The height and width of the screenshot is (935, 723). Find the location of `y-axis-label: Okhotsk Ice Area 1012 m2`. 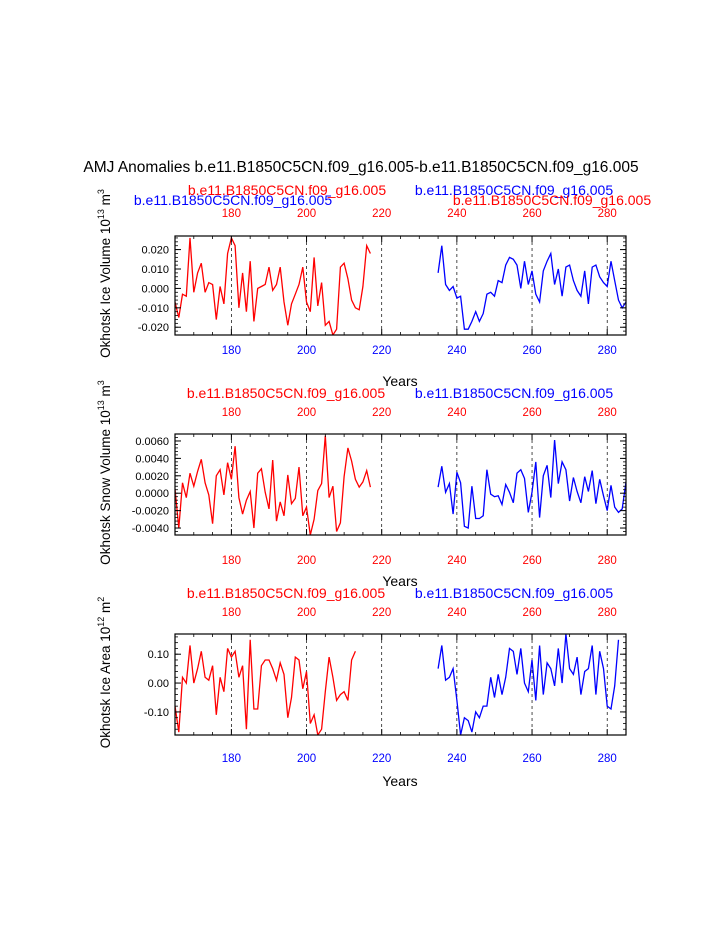

y-axis-label: Okhotsk Ice Area 1012 m2 is located at coordinates (104, 673).